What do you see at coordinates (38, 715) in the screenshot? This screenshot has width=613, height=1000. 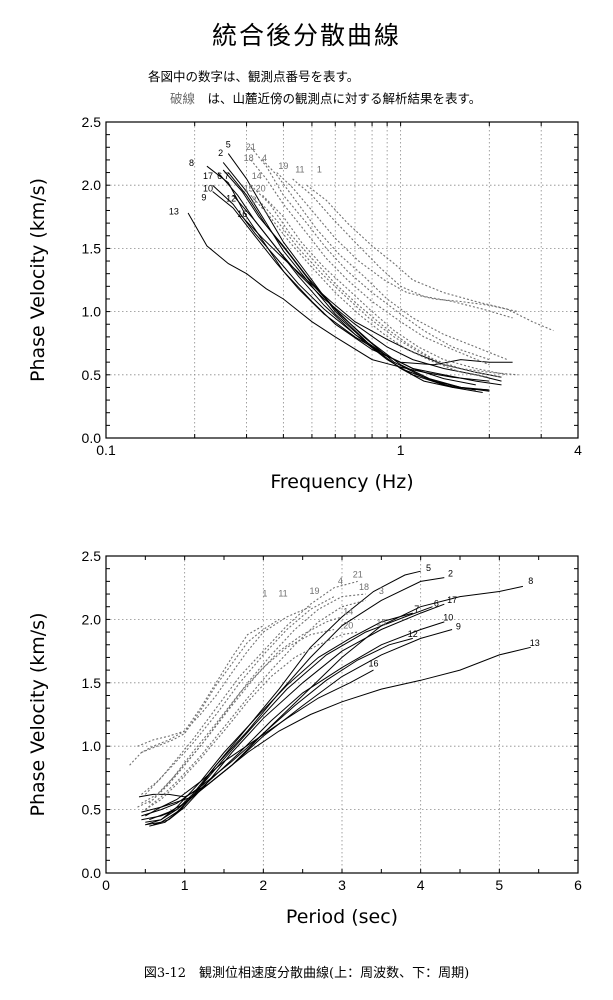 I see `y-axis-label: Phase Velocity (km/s)` at bounding box center [38, 715].